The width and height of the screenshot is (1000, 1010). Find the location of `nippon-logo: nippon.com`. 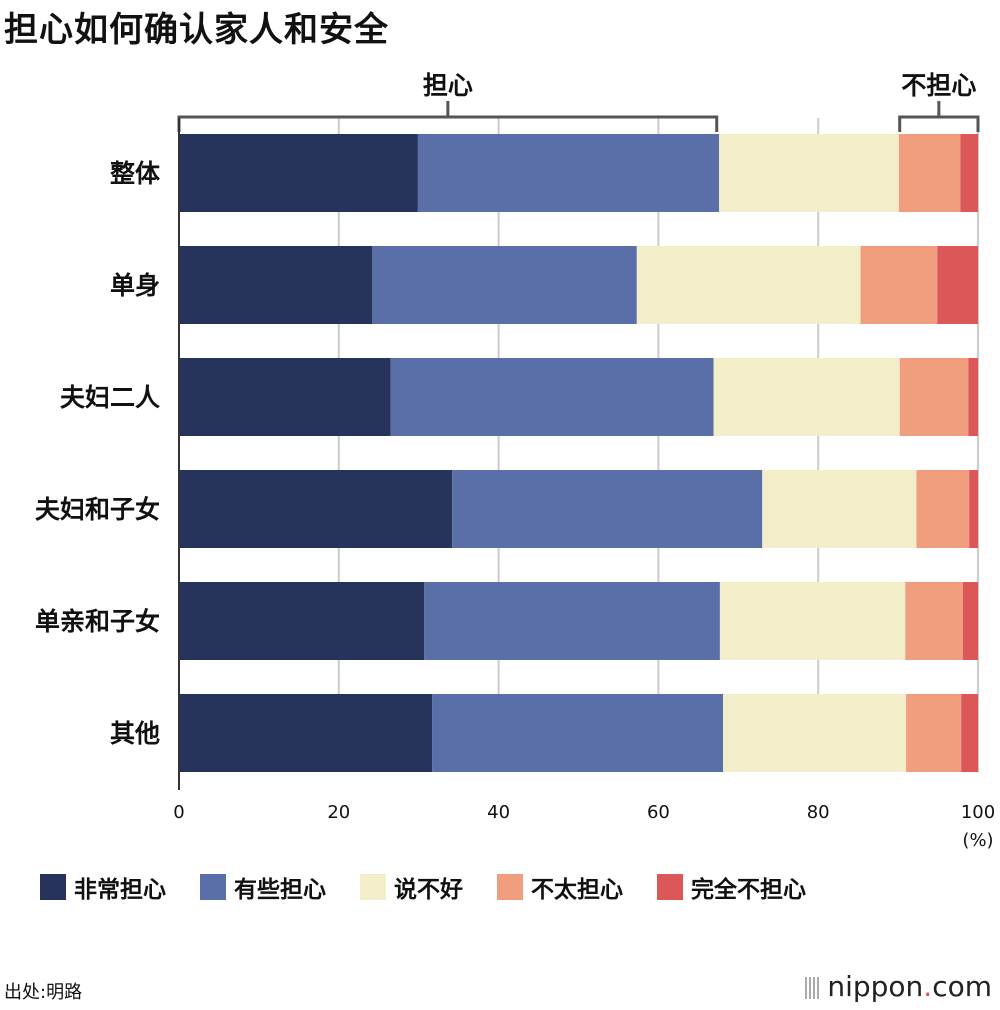

nippon-logo: nippon.com is located at coordinates (898, 986).